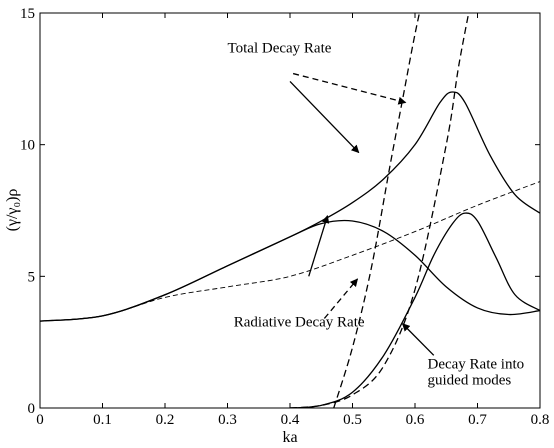 The width and height of the screenshot is (554, 448). What do you see at coordinates (12, 210) in the screenshot?
I see `y-axis-label: (γ/γ₀)ρ` at bounding box center [12, 210].